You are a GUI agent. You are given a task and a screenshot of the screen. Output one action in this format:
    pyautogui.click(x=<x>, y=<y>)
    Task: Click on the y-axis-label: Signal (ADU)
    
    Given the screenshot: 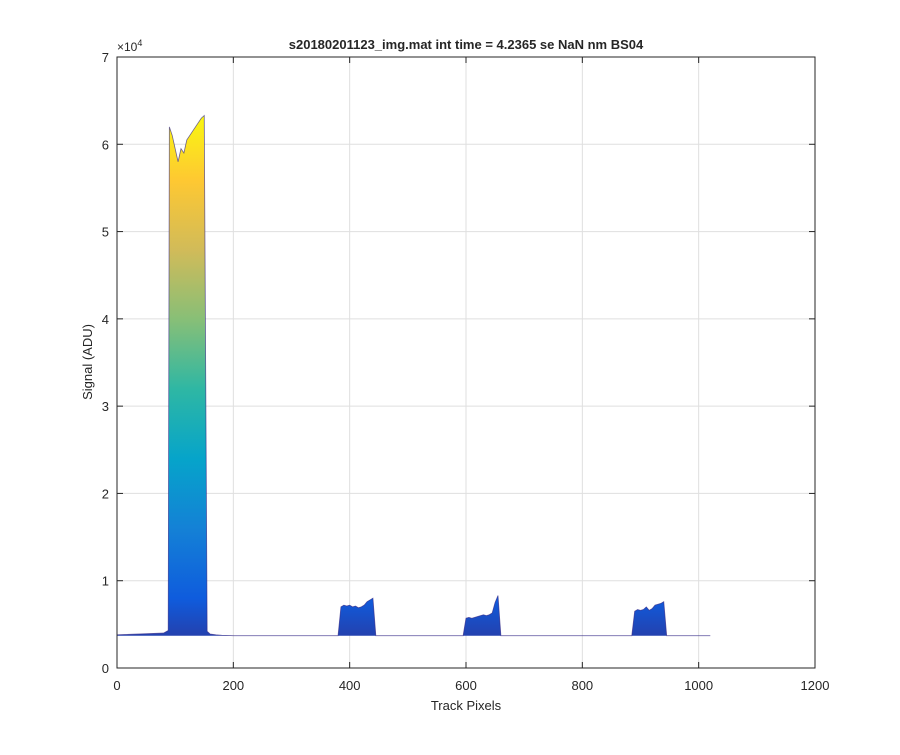 What is the action you would take?
    pyautogui.click(x=87, y=362)
    